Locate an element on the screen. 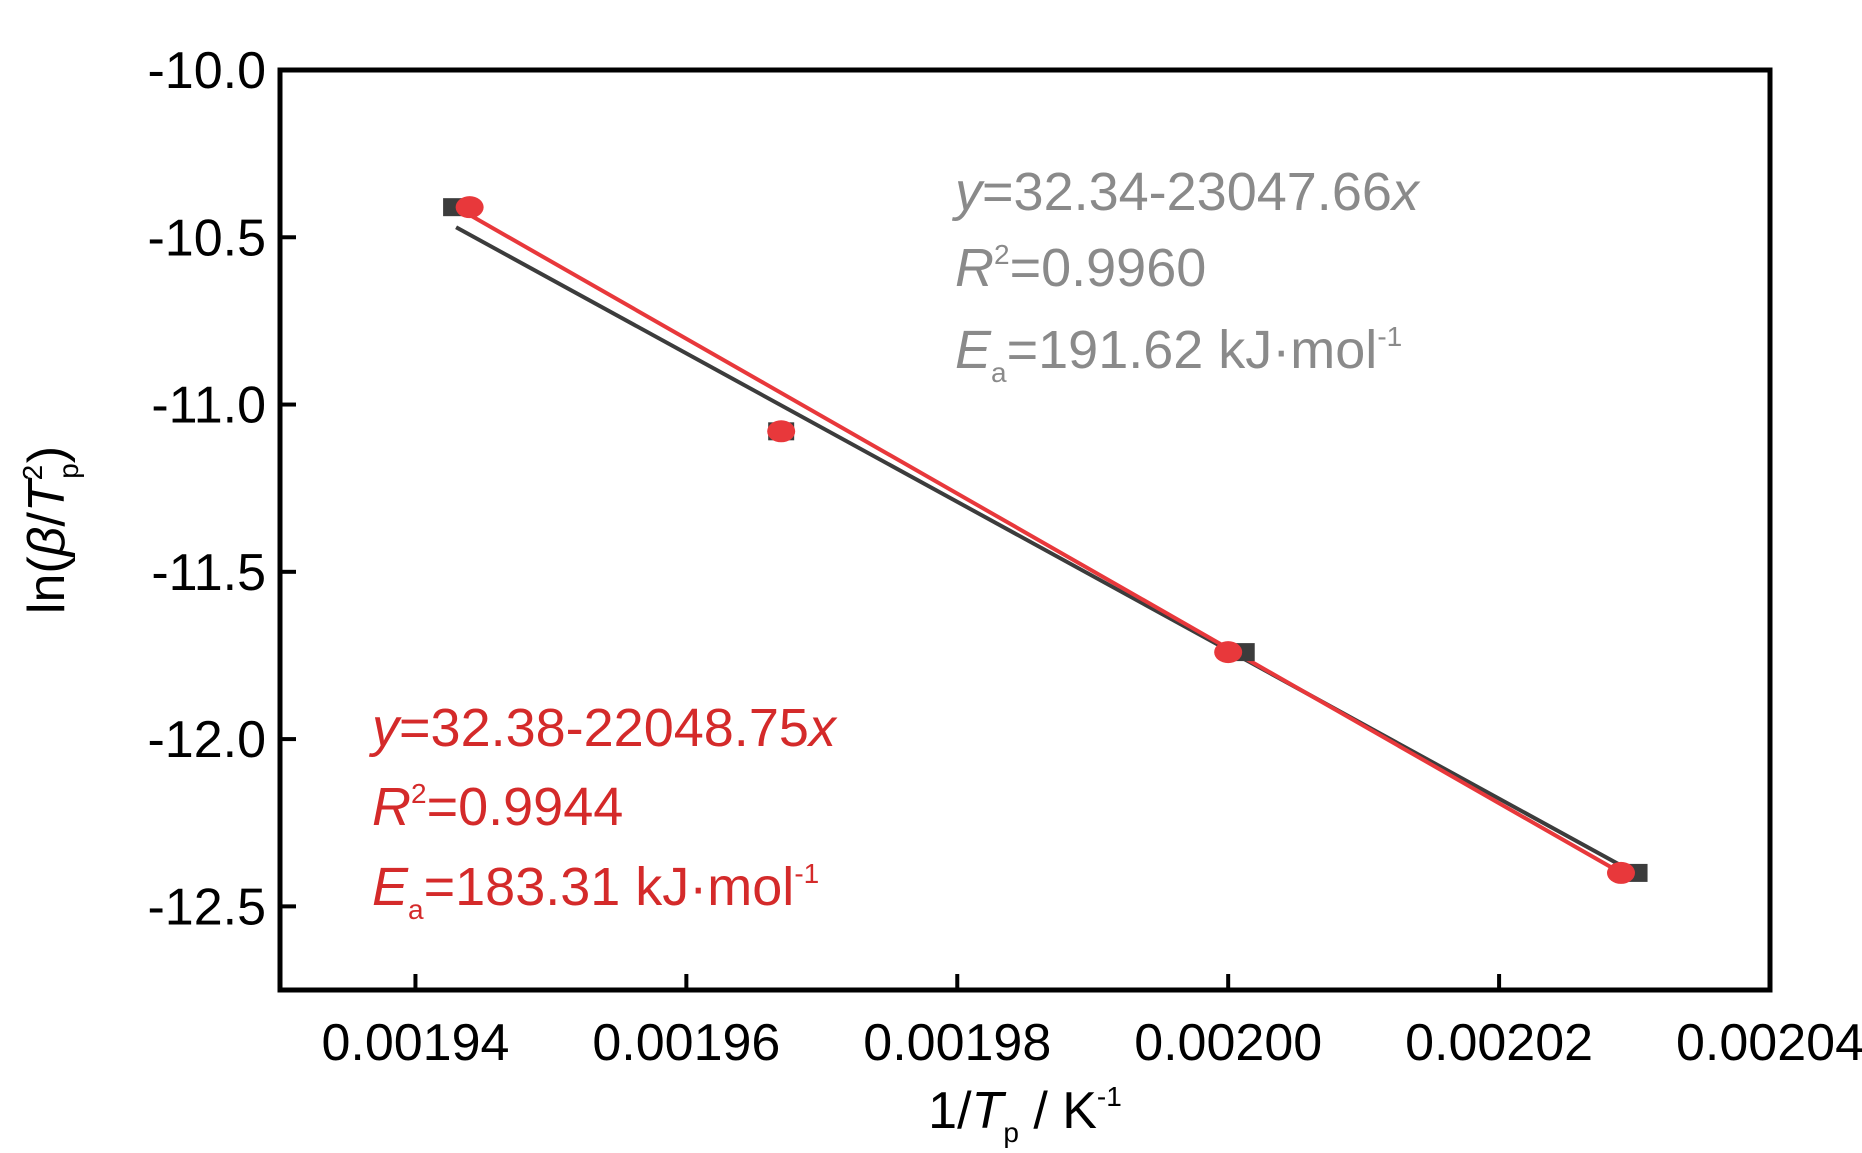  gray-r2-val: =0.9960 is located at coordinates (1108, 268).